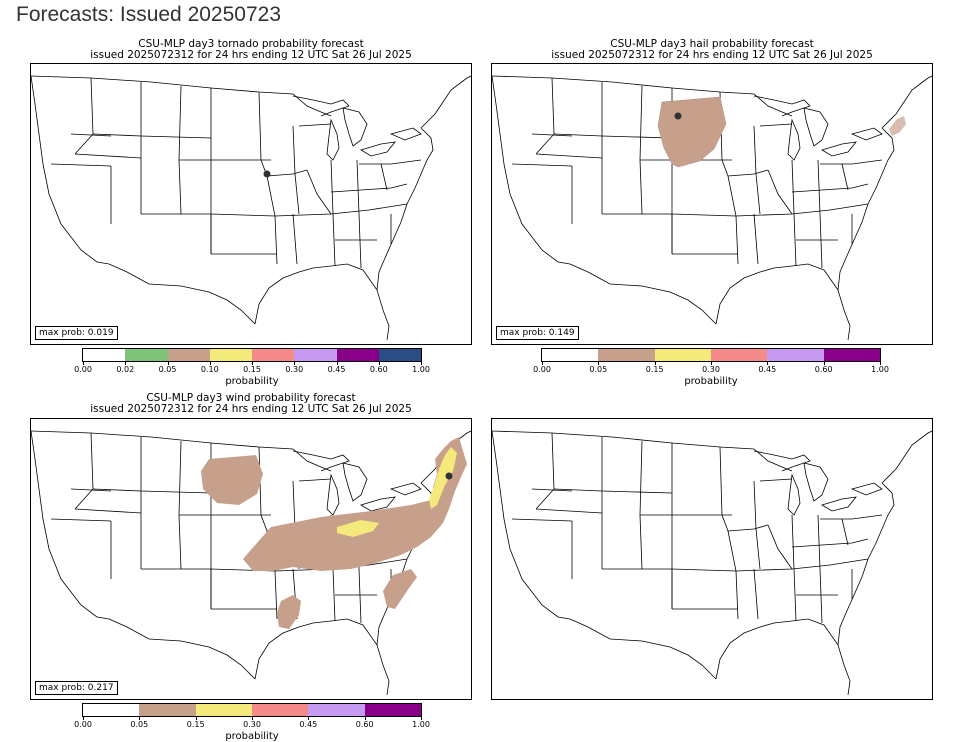  I want to click on colorbar-tick-label: 0.15, so click(252, 369).